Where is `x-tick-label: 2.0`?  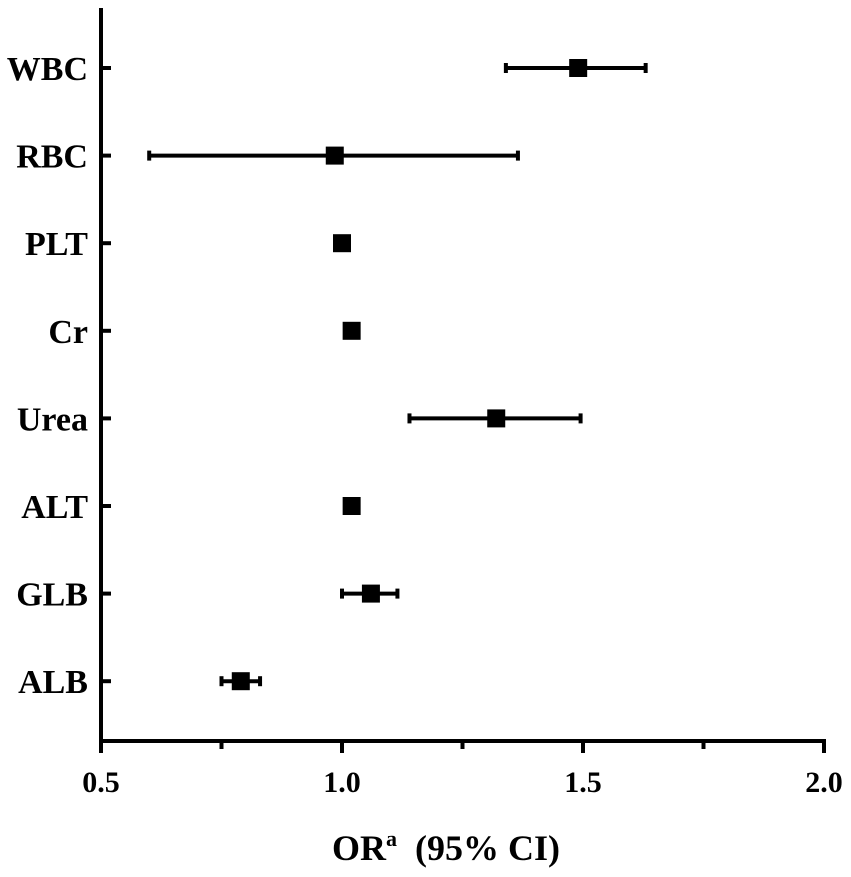 x-tick-label: 2.0 is located at coordinates (824, 782).